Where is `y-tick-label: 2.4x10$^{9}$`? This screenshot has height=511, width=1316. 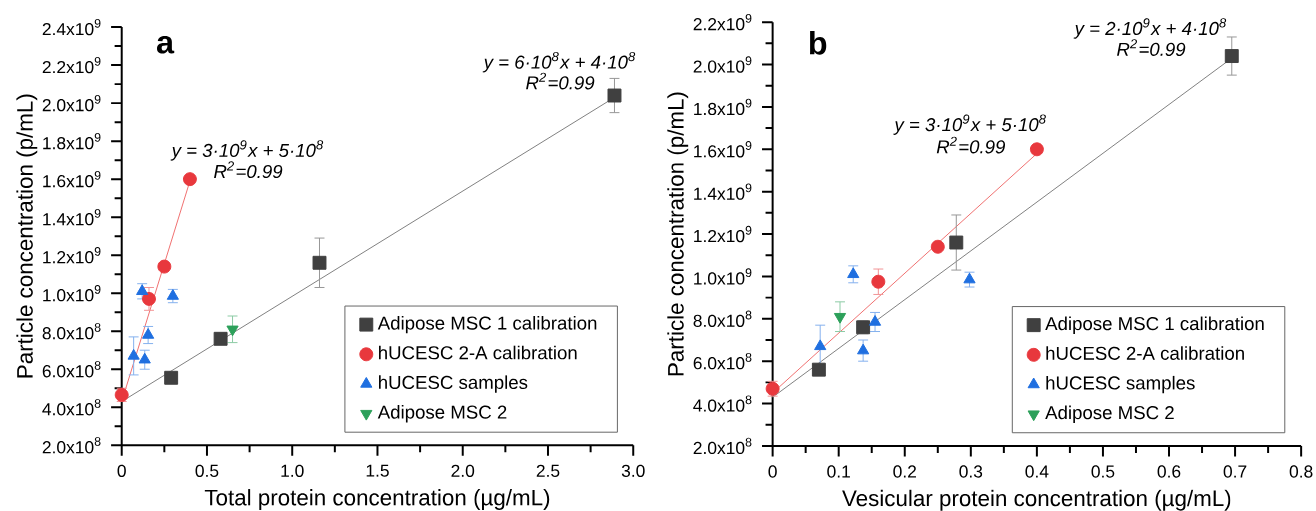
y-tick-label: 2.4x10$^{9}$ is located at coordinates (71, 27).